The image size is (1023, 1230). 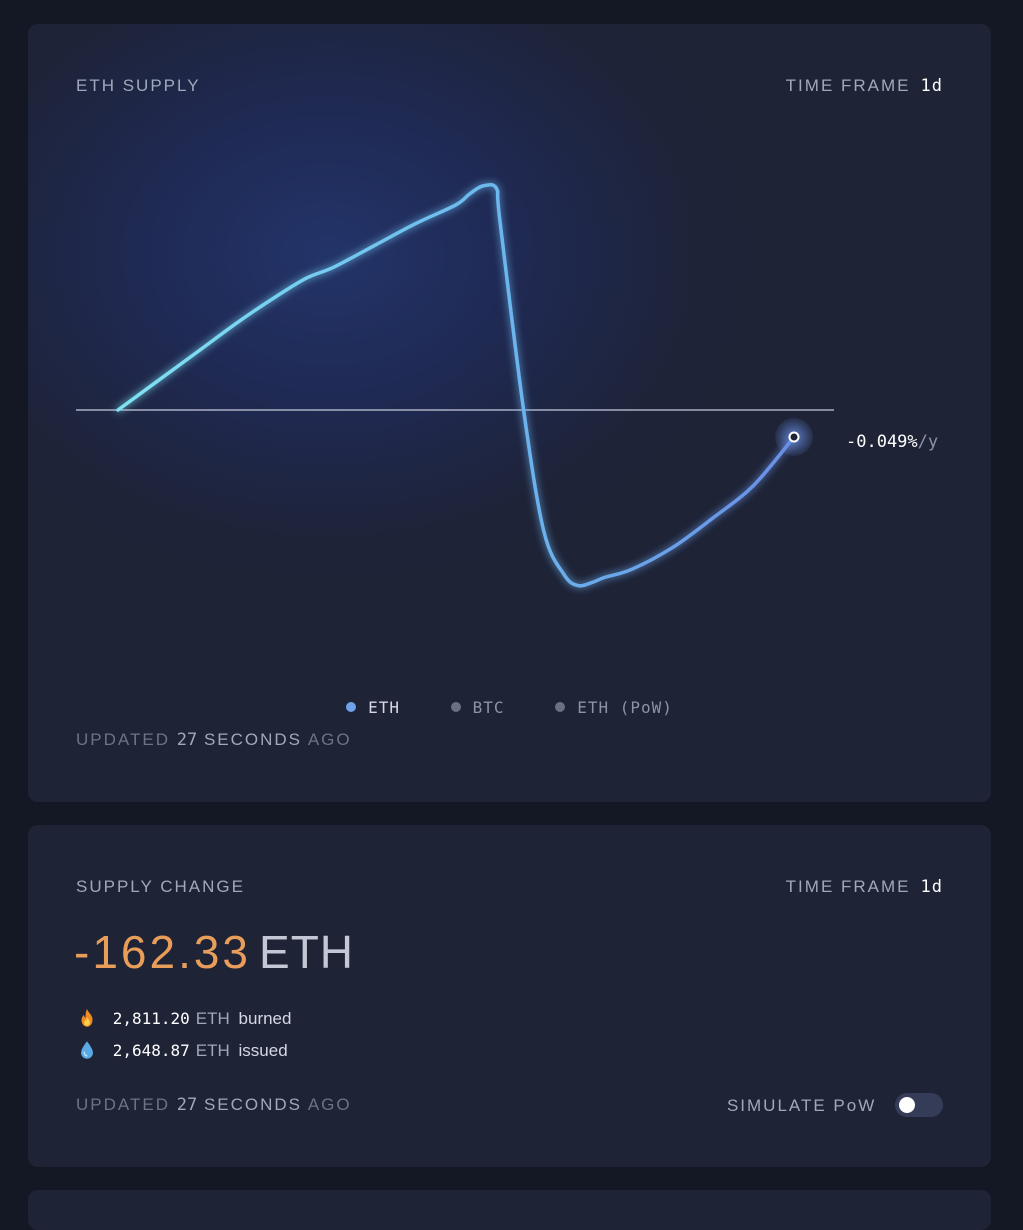 I want to click on issued-label: issued, so click(x=263, y=1050).